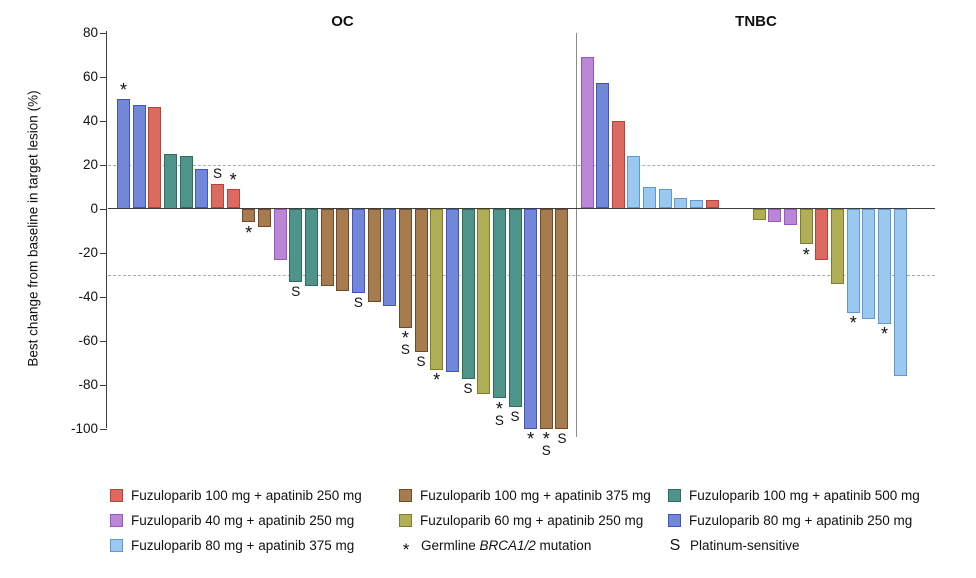 The height and width of the screenshot is (578, 976). I want to click on legend-item: Fuzuloparib 80 mg + apatinib 250 mg, so click(794, 520).